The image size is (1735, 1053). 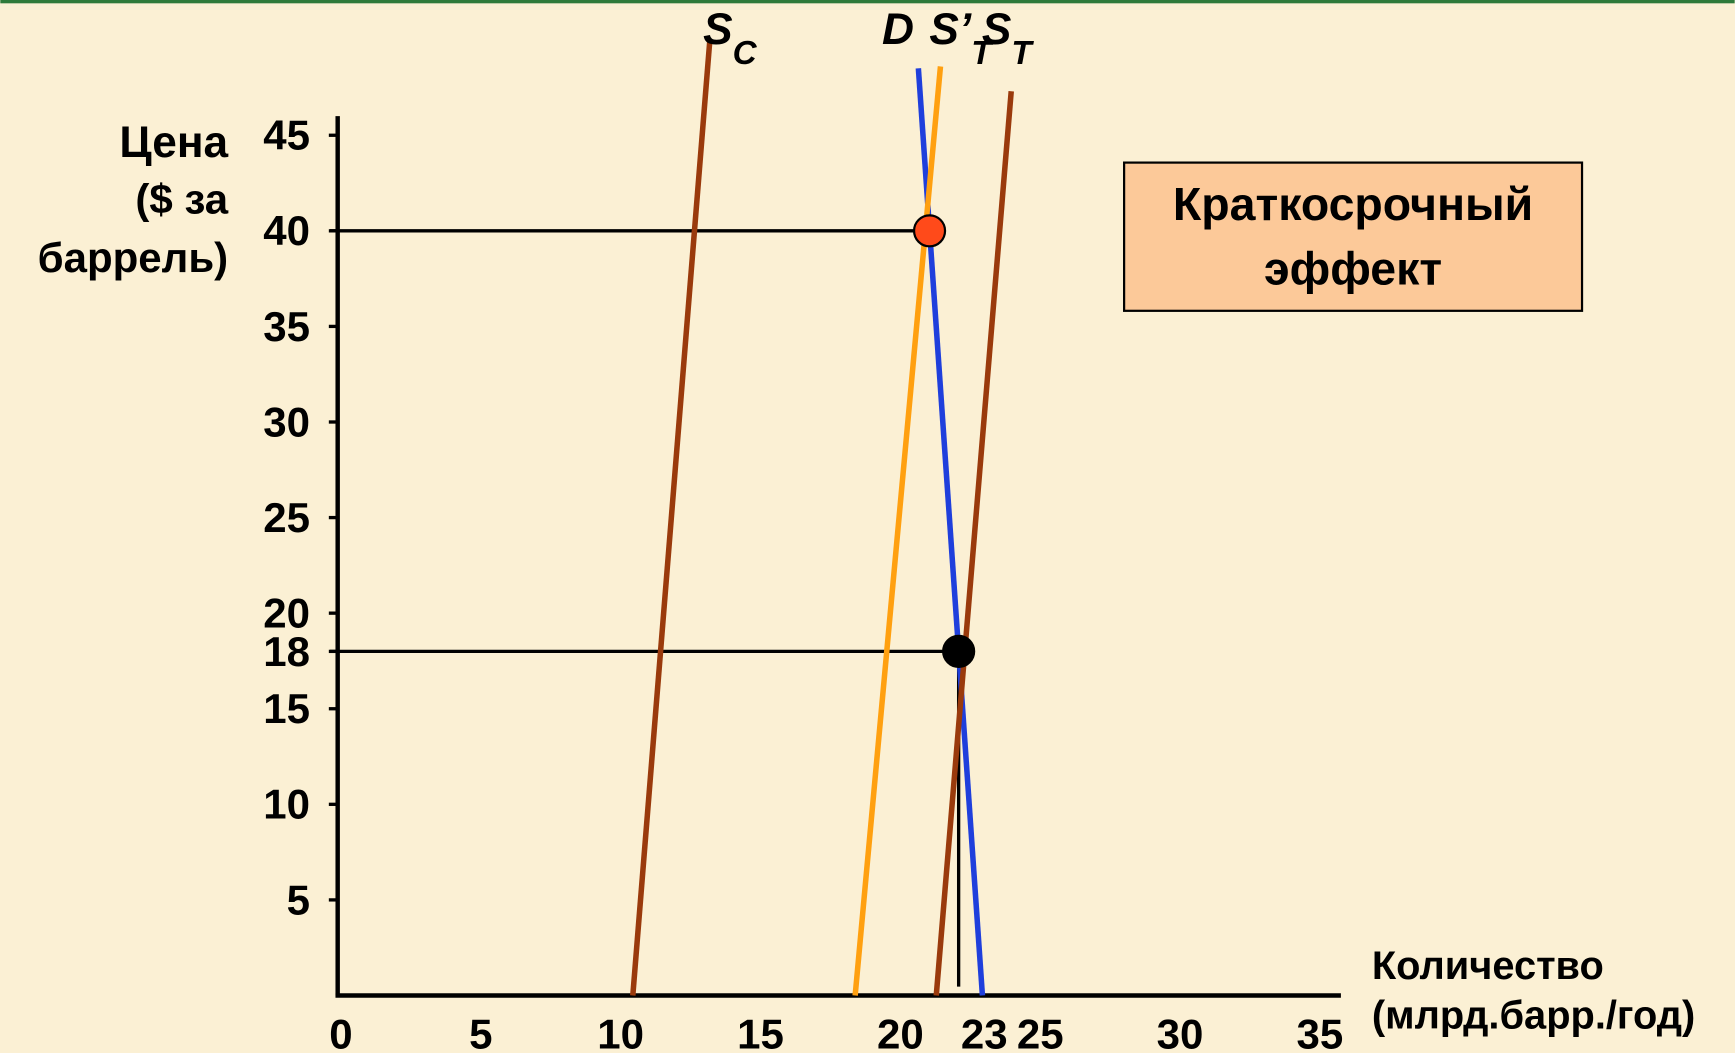 I want to click on series-name: D, so click(x=898, y=29).